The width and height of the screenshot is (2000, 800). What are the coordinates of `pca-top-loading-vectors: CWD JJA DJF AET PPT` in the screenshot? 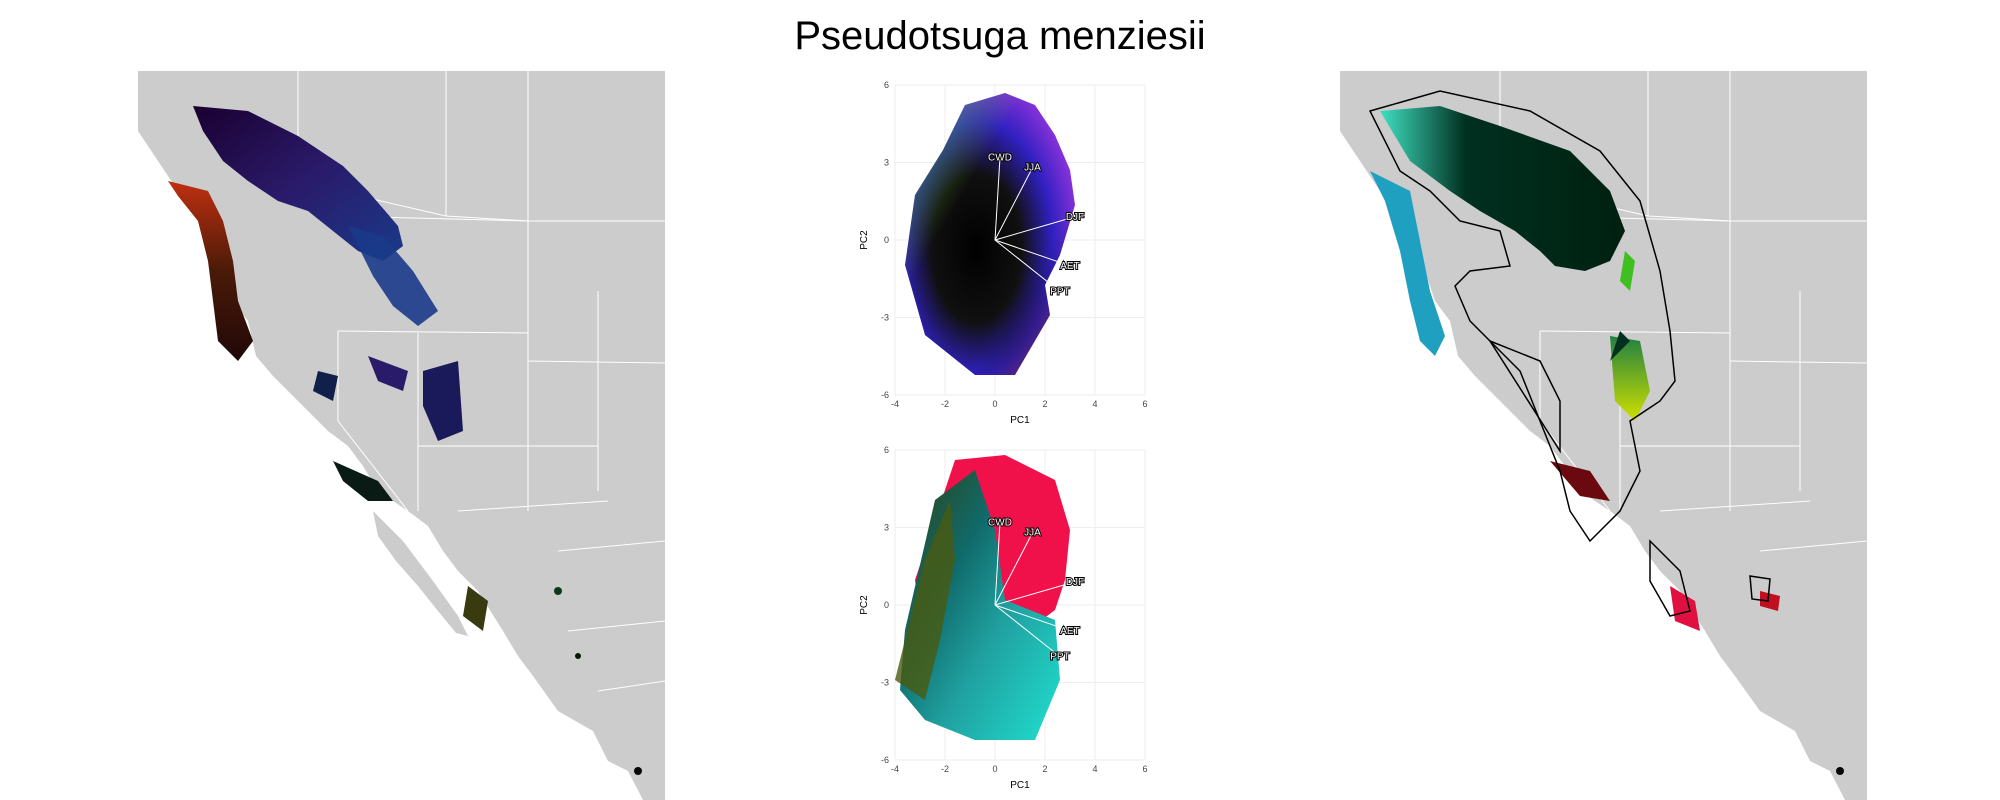 It's located at (1036, 224).